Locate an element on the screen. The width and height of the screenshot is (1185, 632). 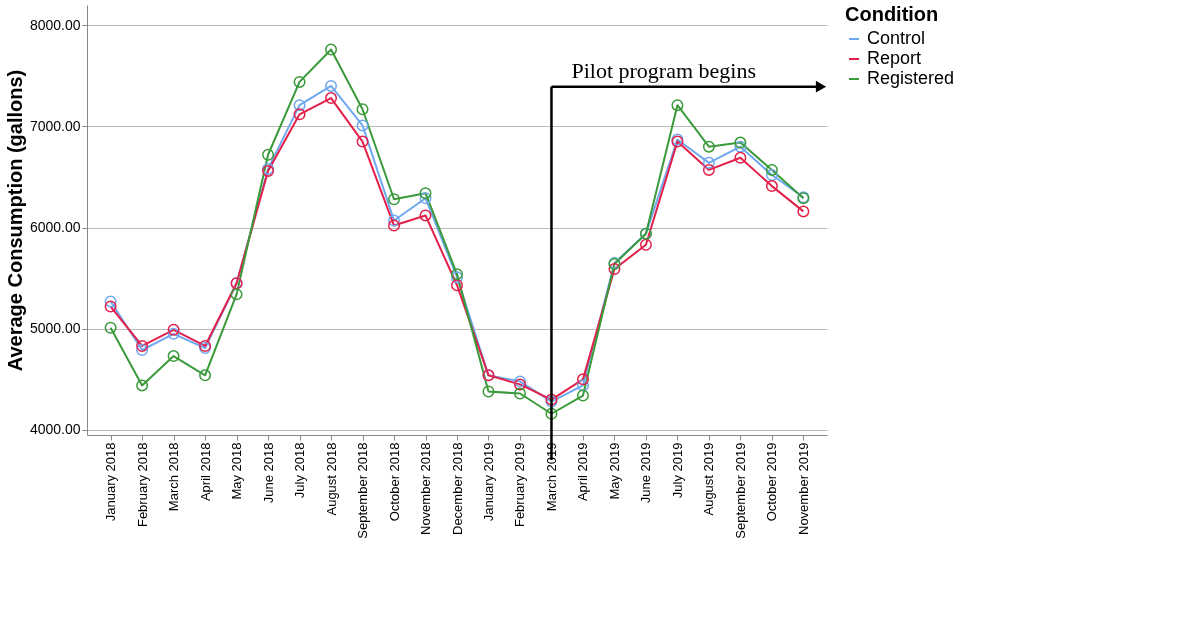
legend-title: Condition is located at coordinates (892, 14).